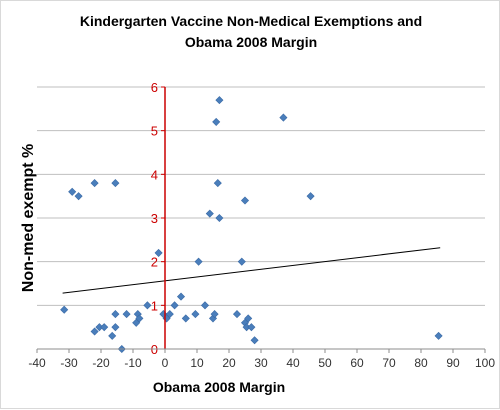 This screenshot has height=410, width=500. I want to click on y-tick-label: 1, so click(154, 305).